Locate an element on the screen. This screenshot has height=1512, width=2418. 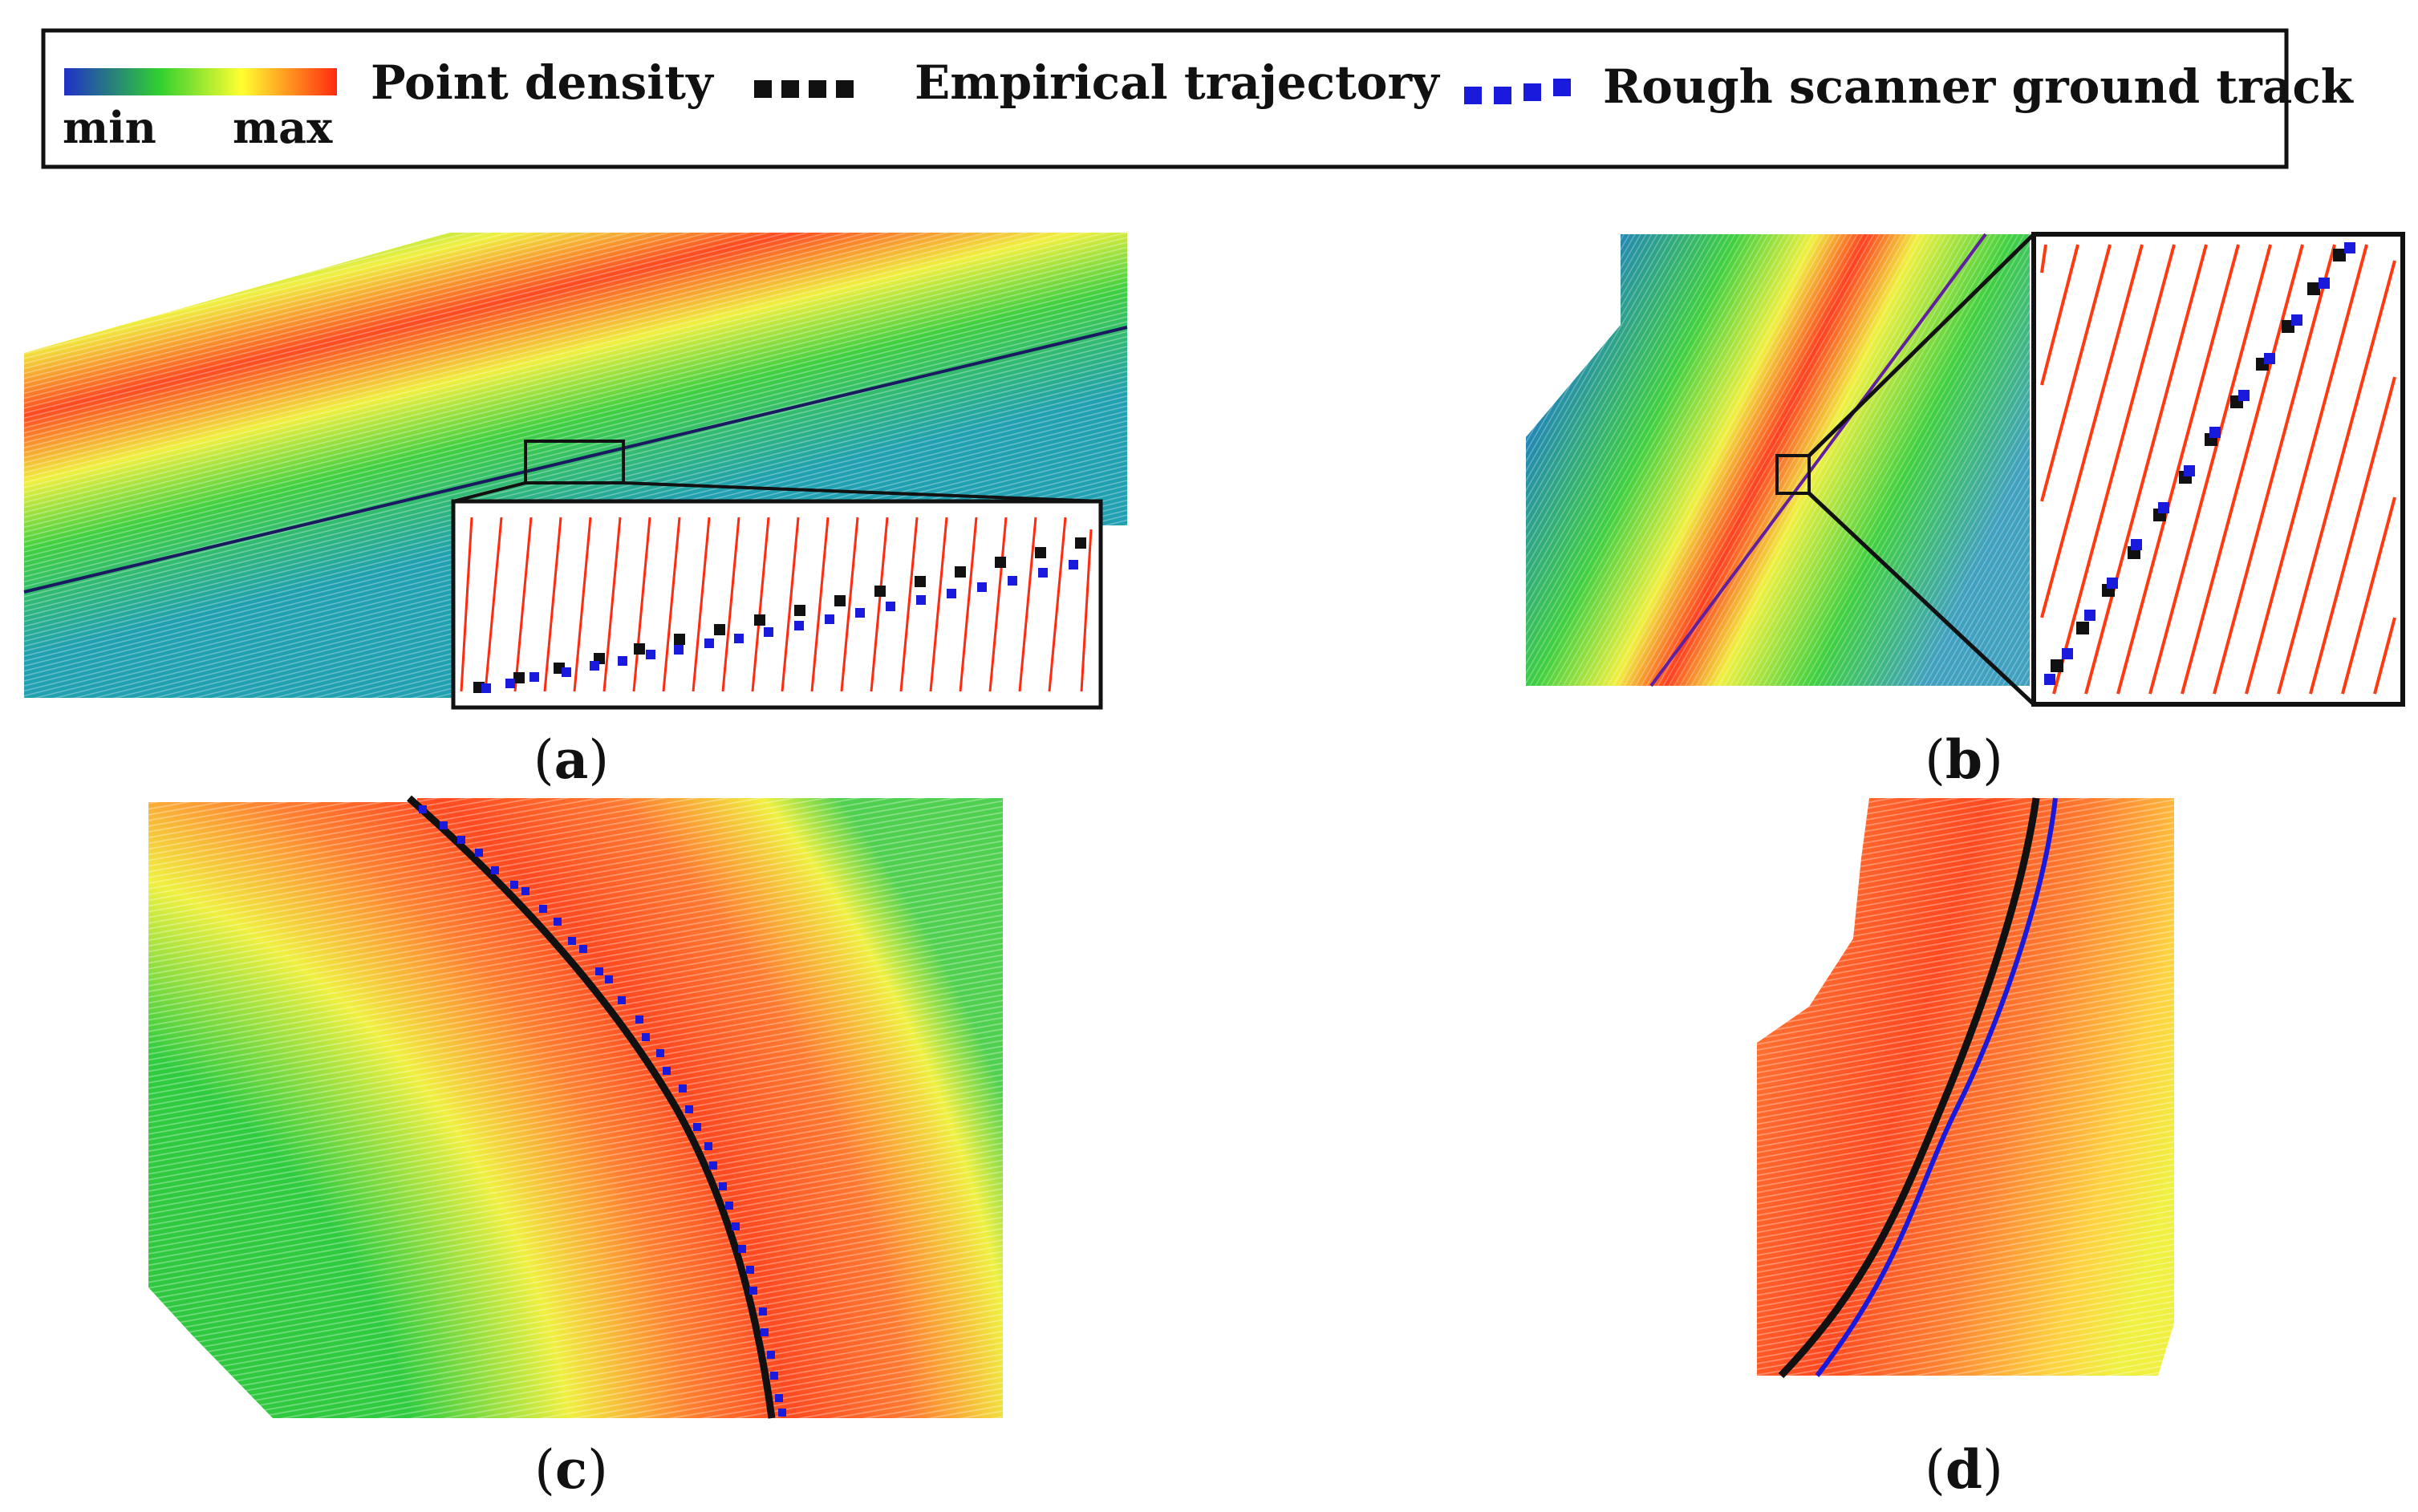
panel-b-zoom-connector-top is located at coordinates (1921, 345).